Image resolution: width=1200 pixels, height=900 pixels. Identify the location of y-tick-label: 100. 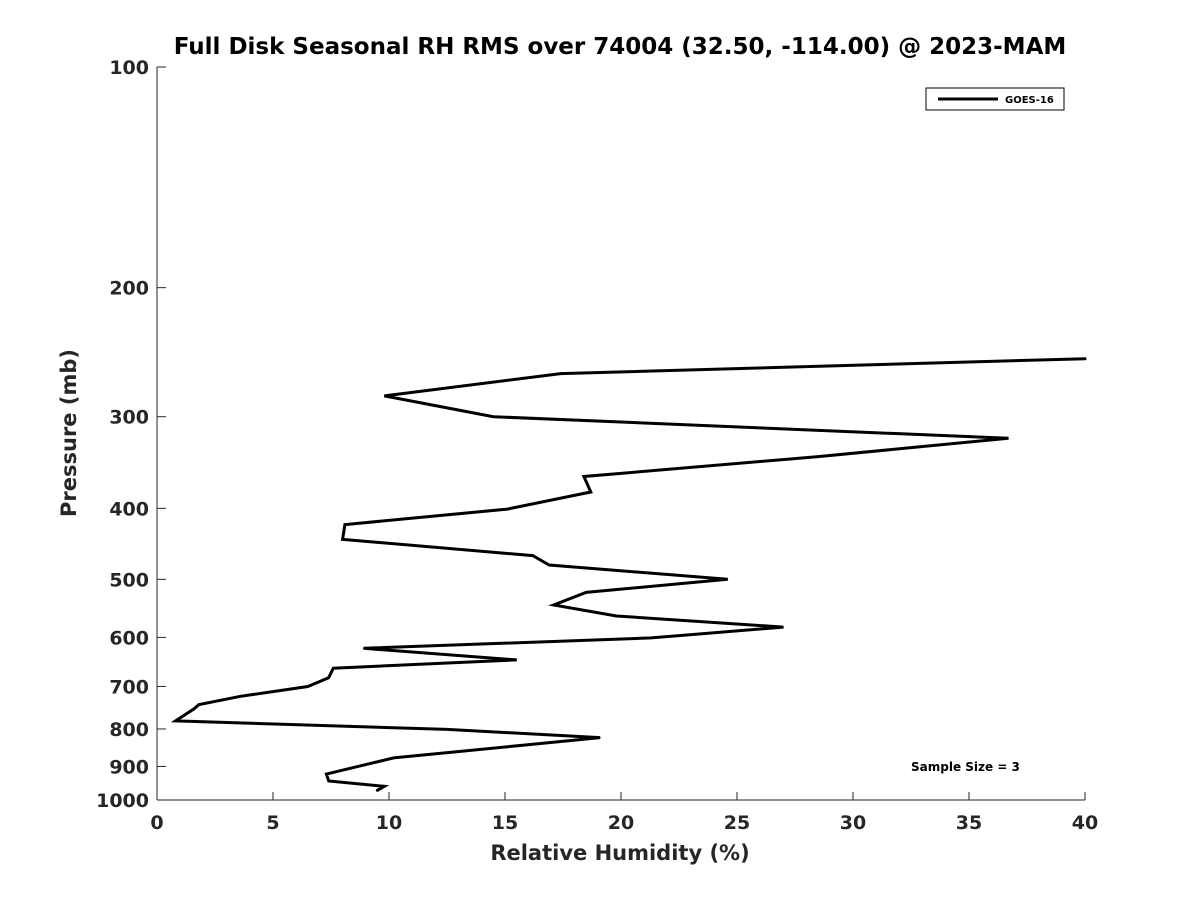
(129, 68).